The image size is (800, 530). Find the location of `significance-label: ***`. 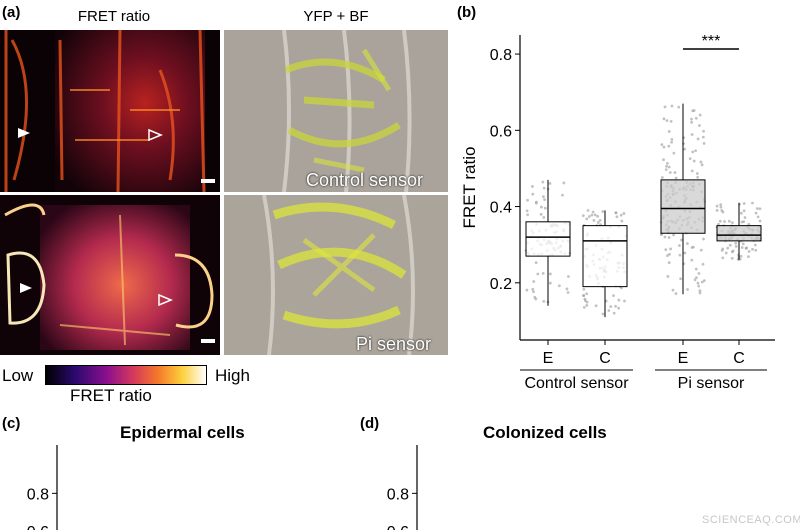

significance-label: *** is located at coordinates (711, 41).